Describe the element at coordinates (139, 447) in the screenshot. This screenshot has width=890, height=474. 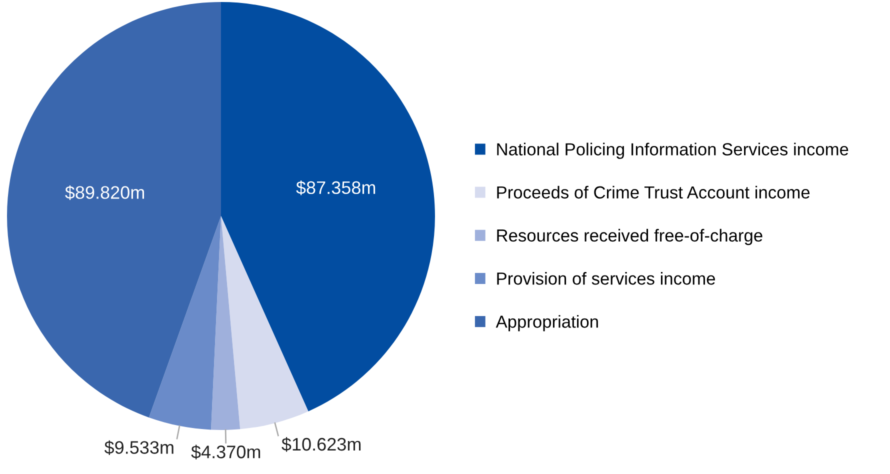
I see `data-label: $9.533m` at that location.